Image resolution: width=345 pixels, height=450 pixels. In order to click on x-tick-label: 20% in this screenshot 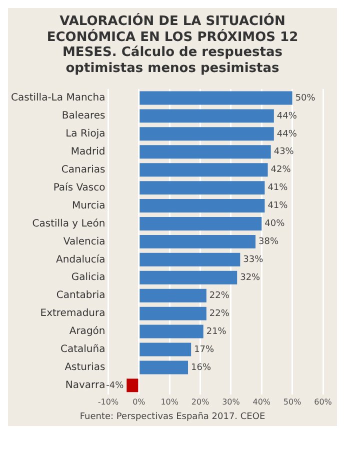, I will do `click(200, 402)`.